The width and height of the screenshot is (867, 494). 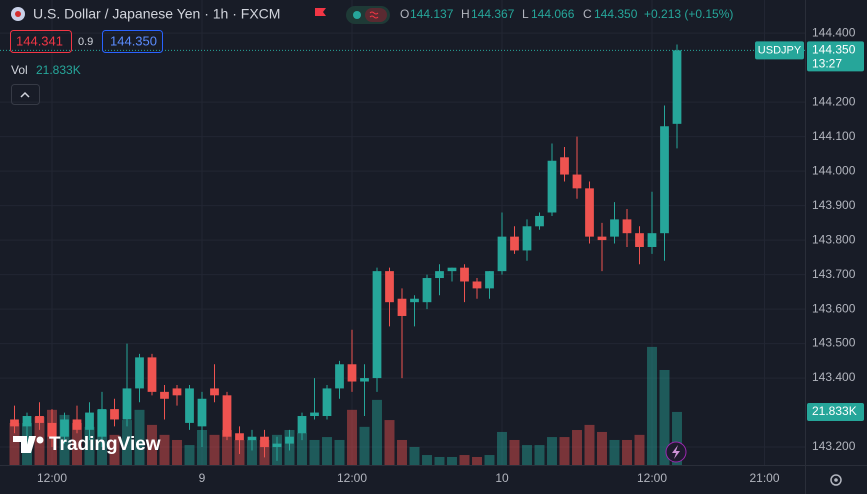 What do you see at coordinates (502, 478) in the screenshot?
I see `x-tick-label: 10` at bounding box center [502, 478].